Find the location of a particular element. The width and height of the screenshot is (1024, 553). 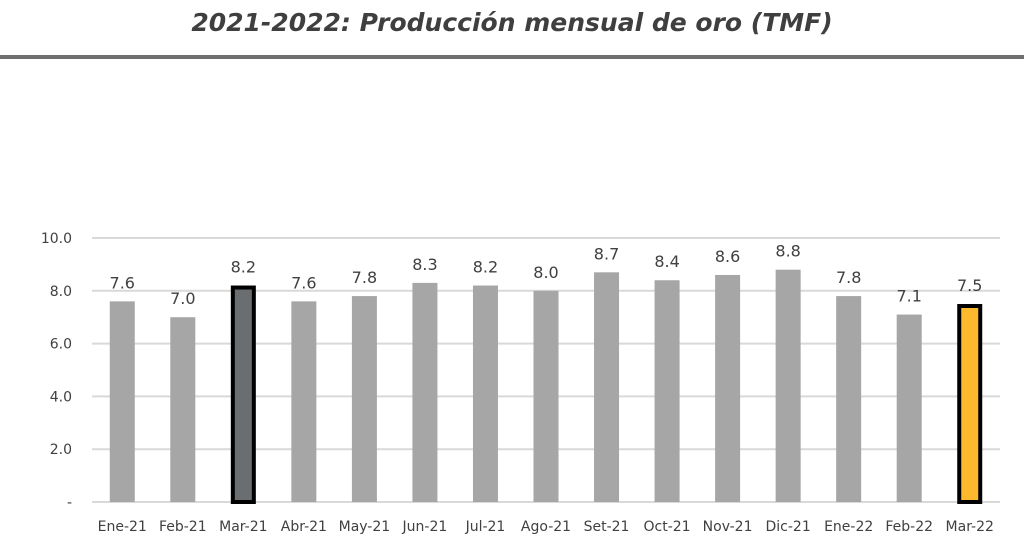

x-tick-label: Ene-21 is located at coordinates (122, 527).